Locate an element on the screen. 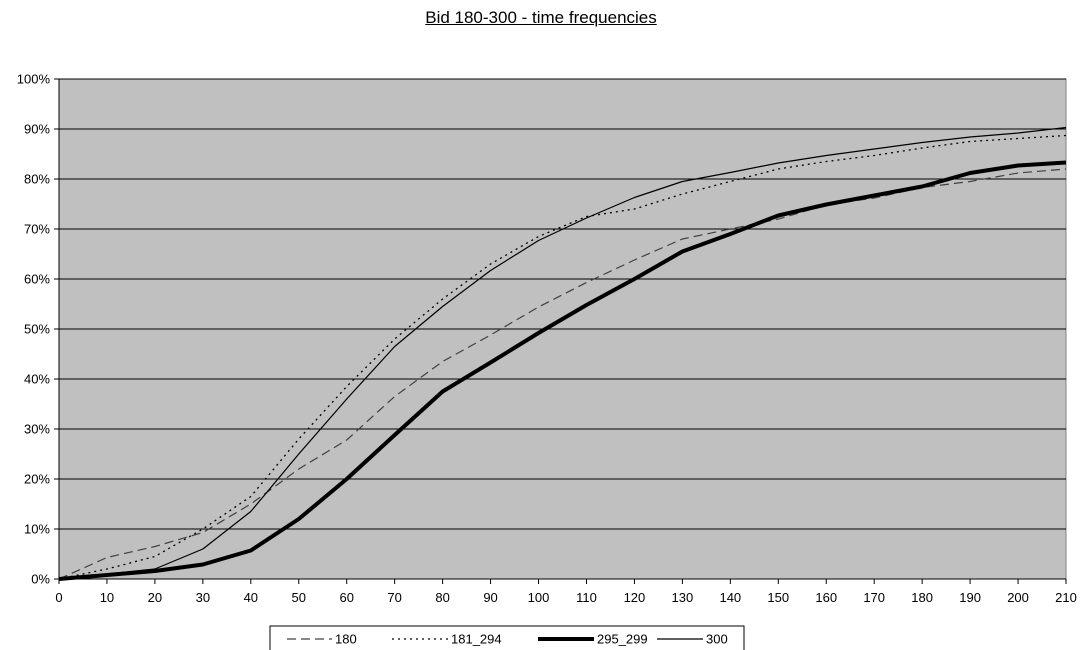 Image resolution: width=1082 pixels, height=650 pixels. y-tick-label: 100% is located at coordinates (34, 79).